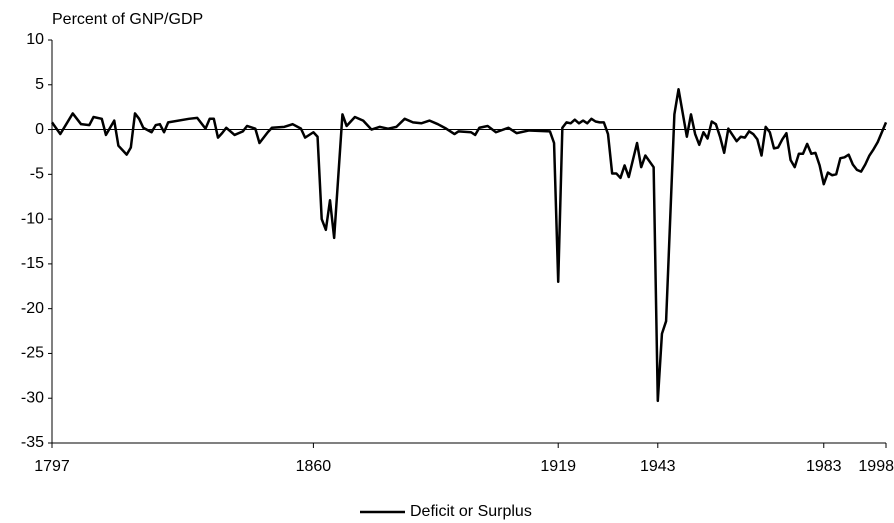 This screenshot has width=894, height=523. Describe the element at coordinates (824, 466) in the screenshot. I see `x-tick-label: 1983` at that location.